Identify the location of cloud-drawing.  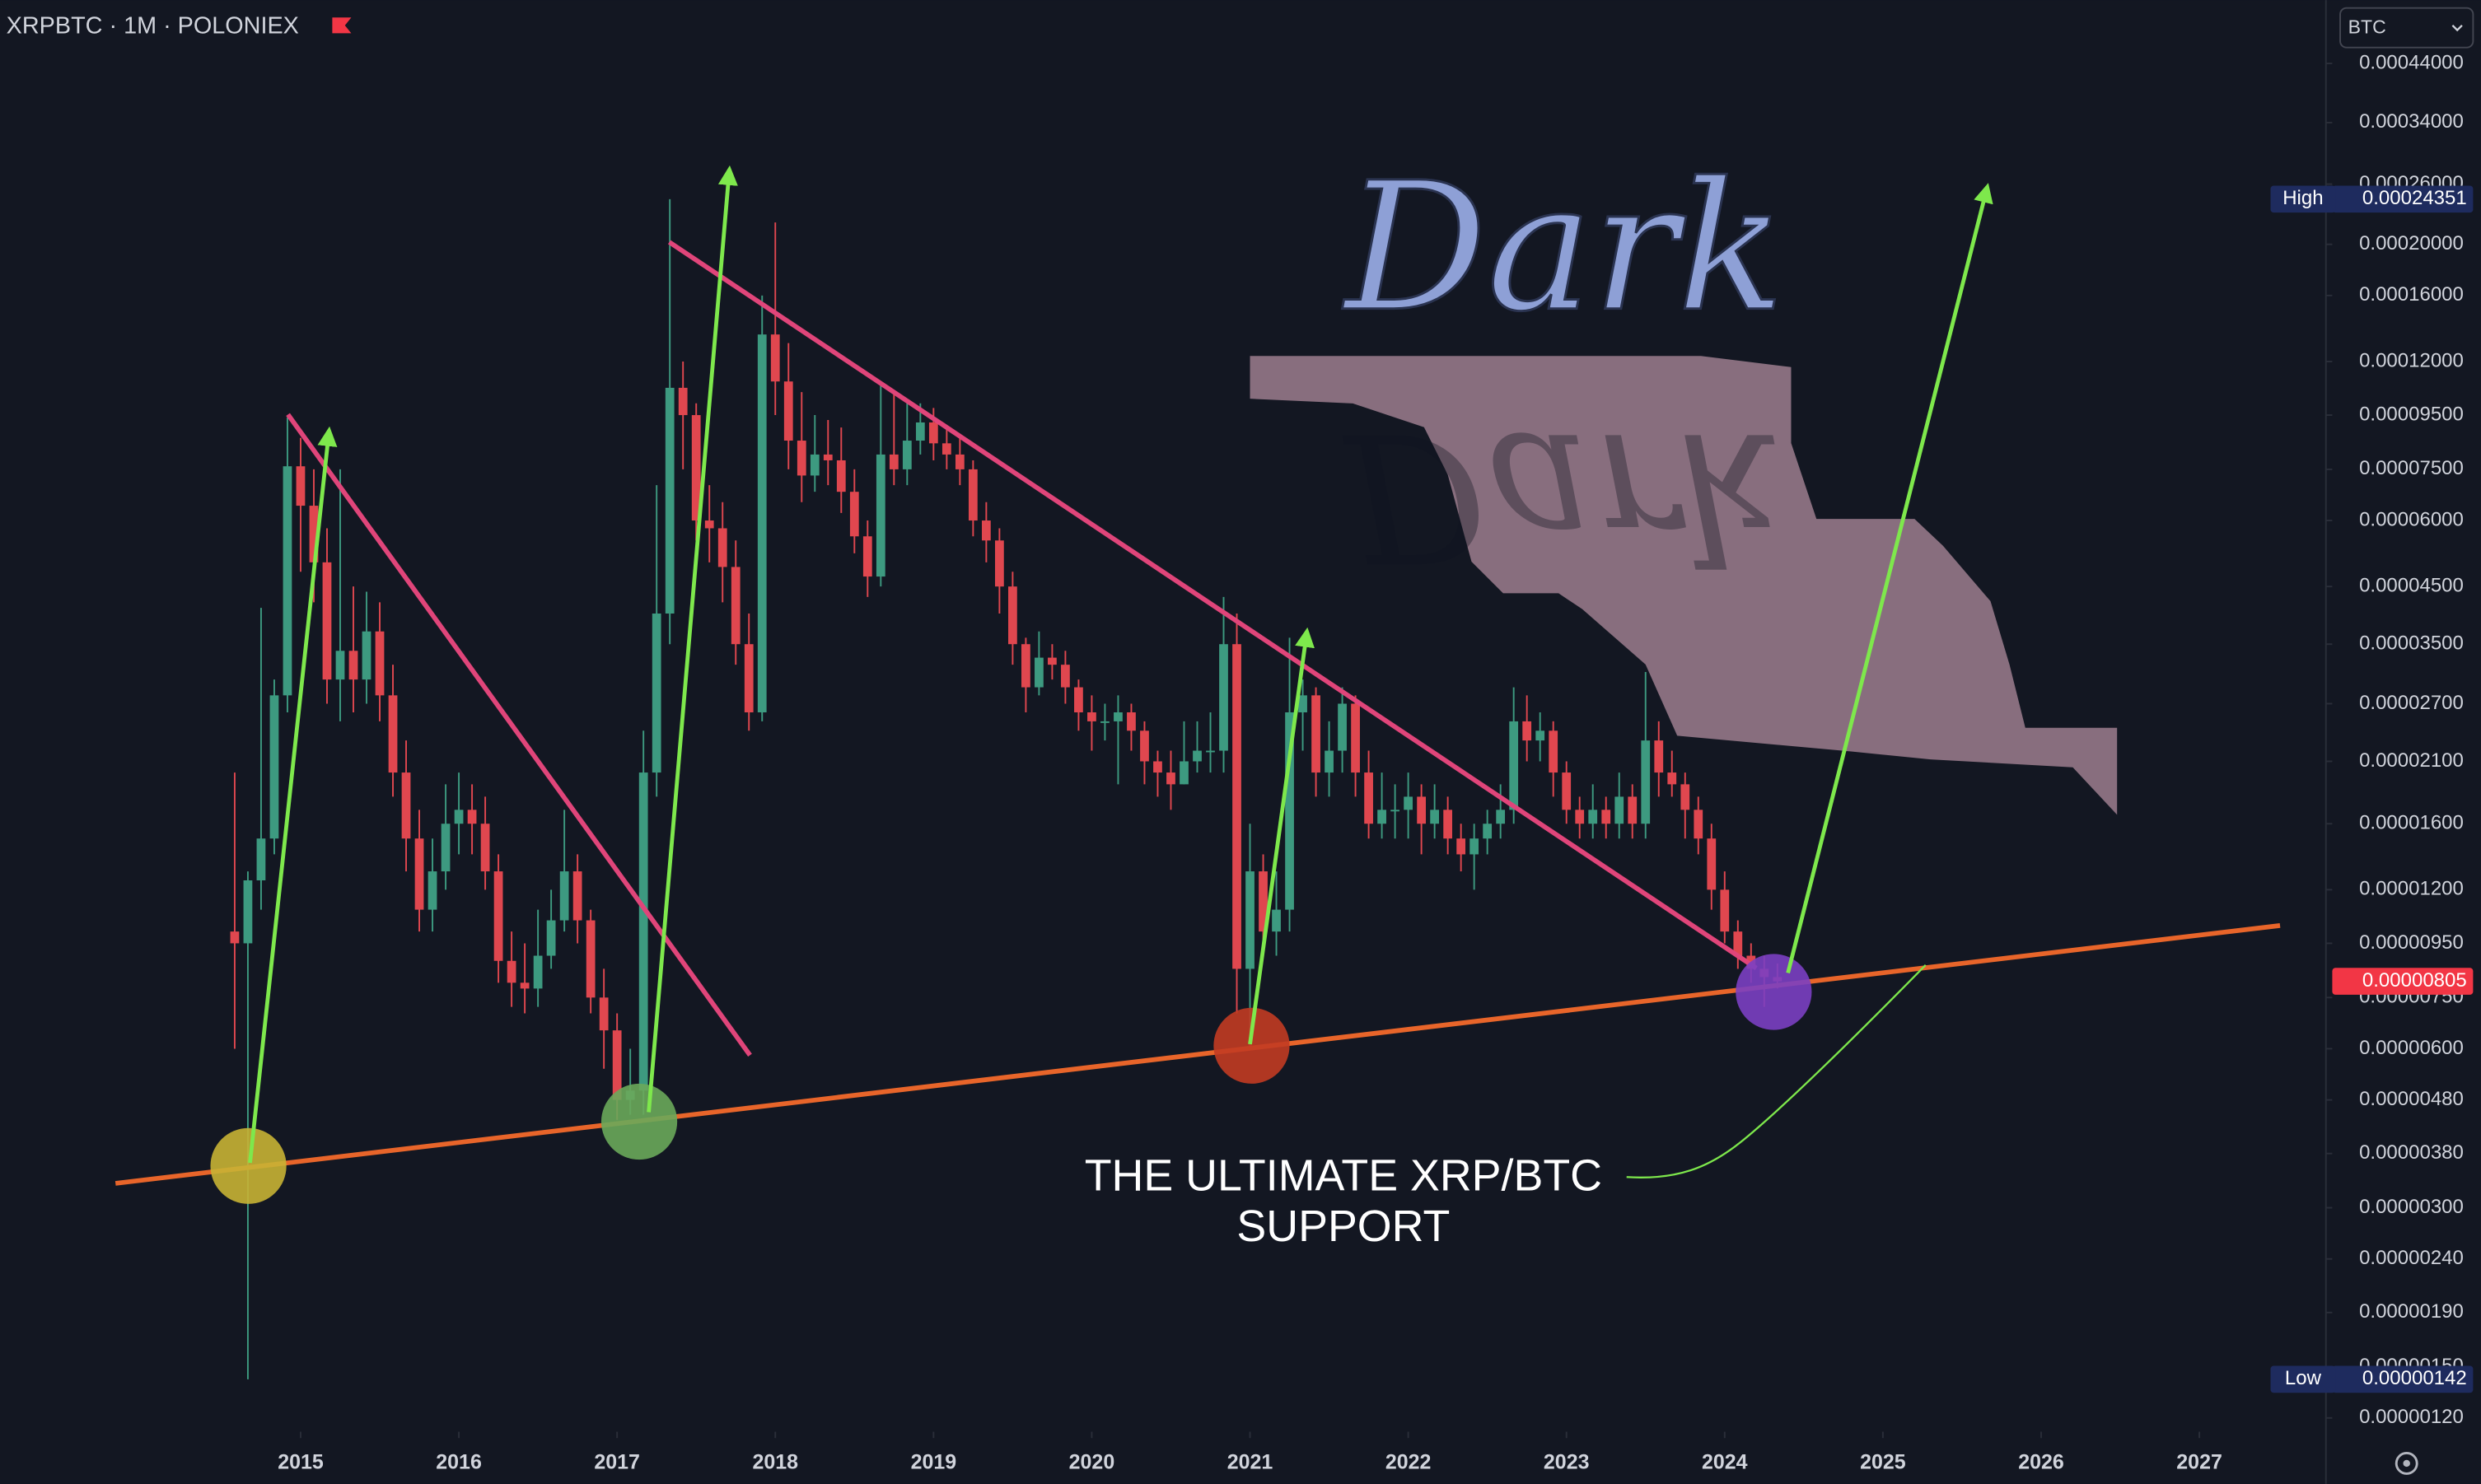
(1684, 585).